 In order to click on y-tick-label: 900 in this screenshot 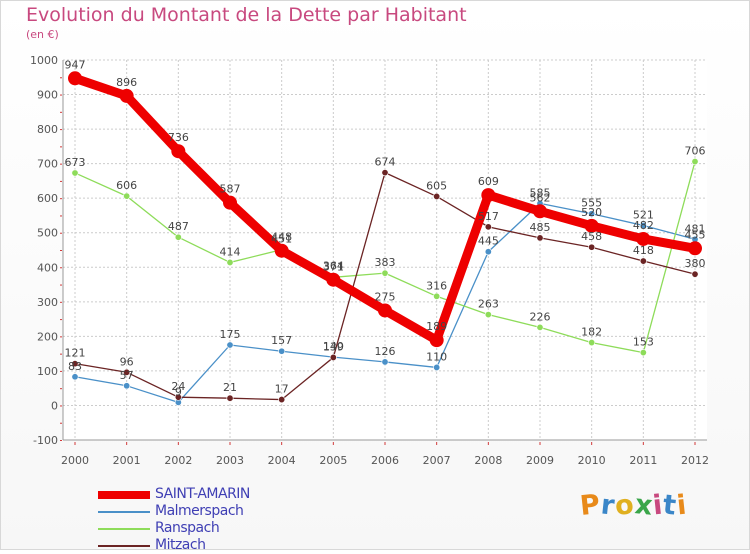, I will do `click(47, 95)`.